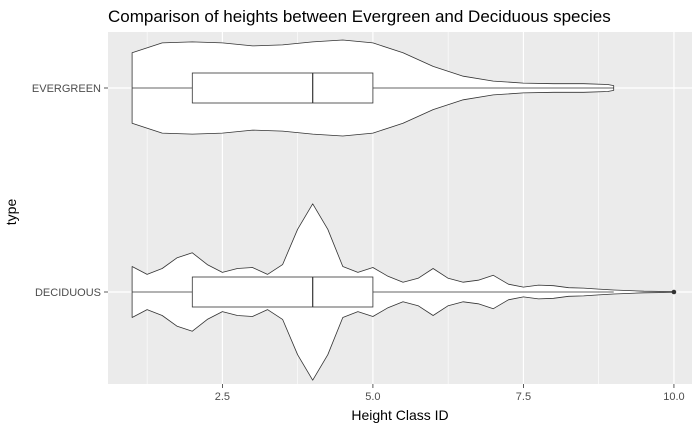 The height and width of the screenshot is (432, 700). I want to click on y-tick-label: EVERGREEN, so click(66, 89).